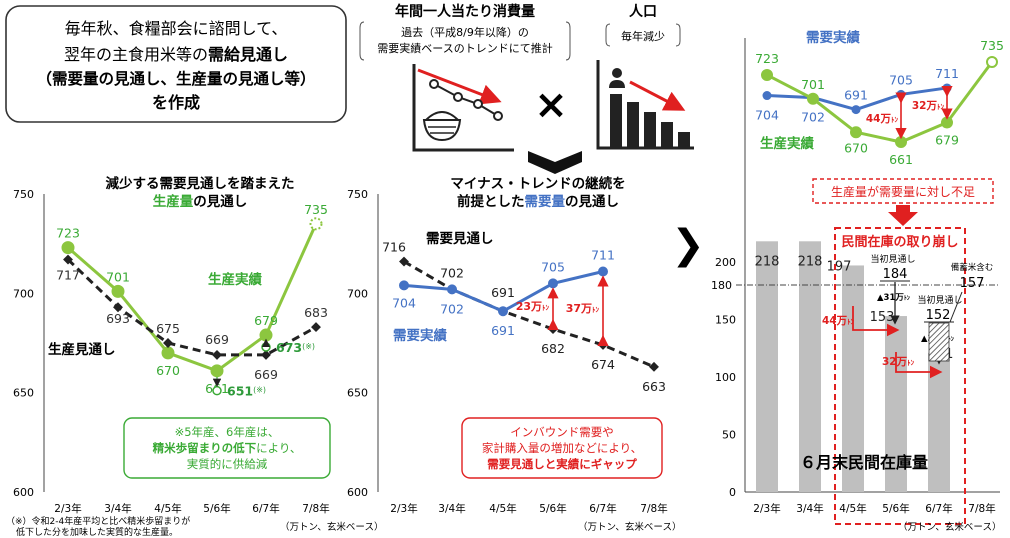 The width and height of the screenshot is (1010, 538). What do you see at coordinates (452, 272) in the screenshot?
I see `demand-forecast-label-1: 702` at bounding box center [452, 272].